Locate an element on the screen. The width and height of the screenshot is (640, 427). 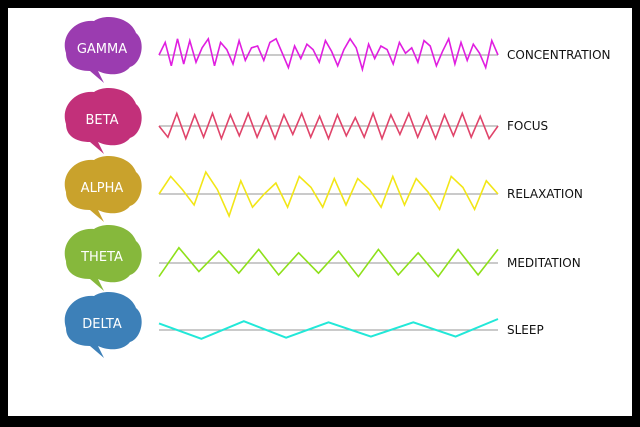
delta-wave is located at coordinates (328, 329).